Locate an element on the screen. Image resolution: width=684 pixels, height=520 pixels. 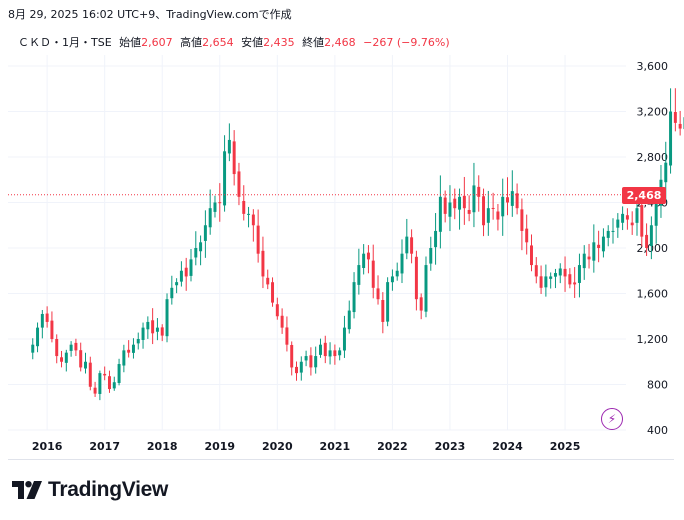
high-label: 高値 is located at coordinates (191, 42).